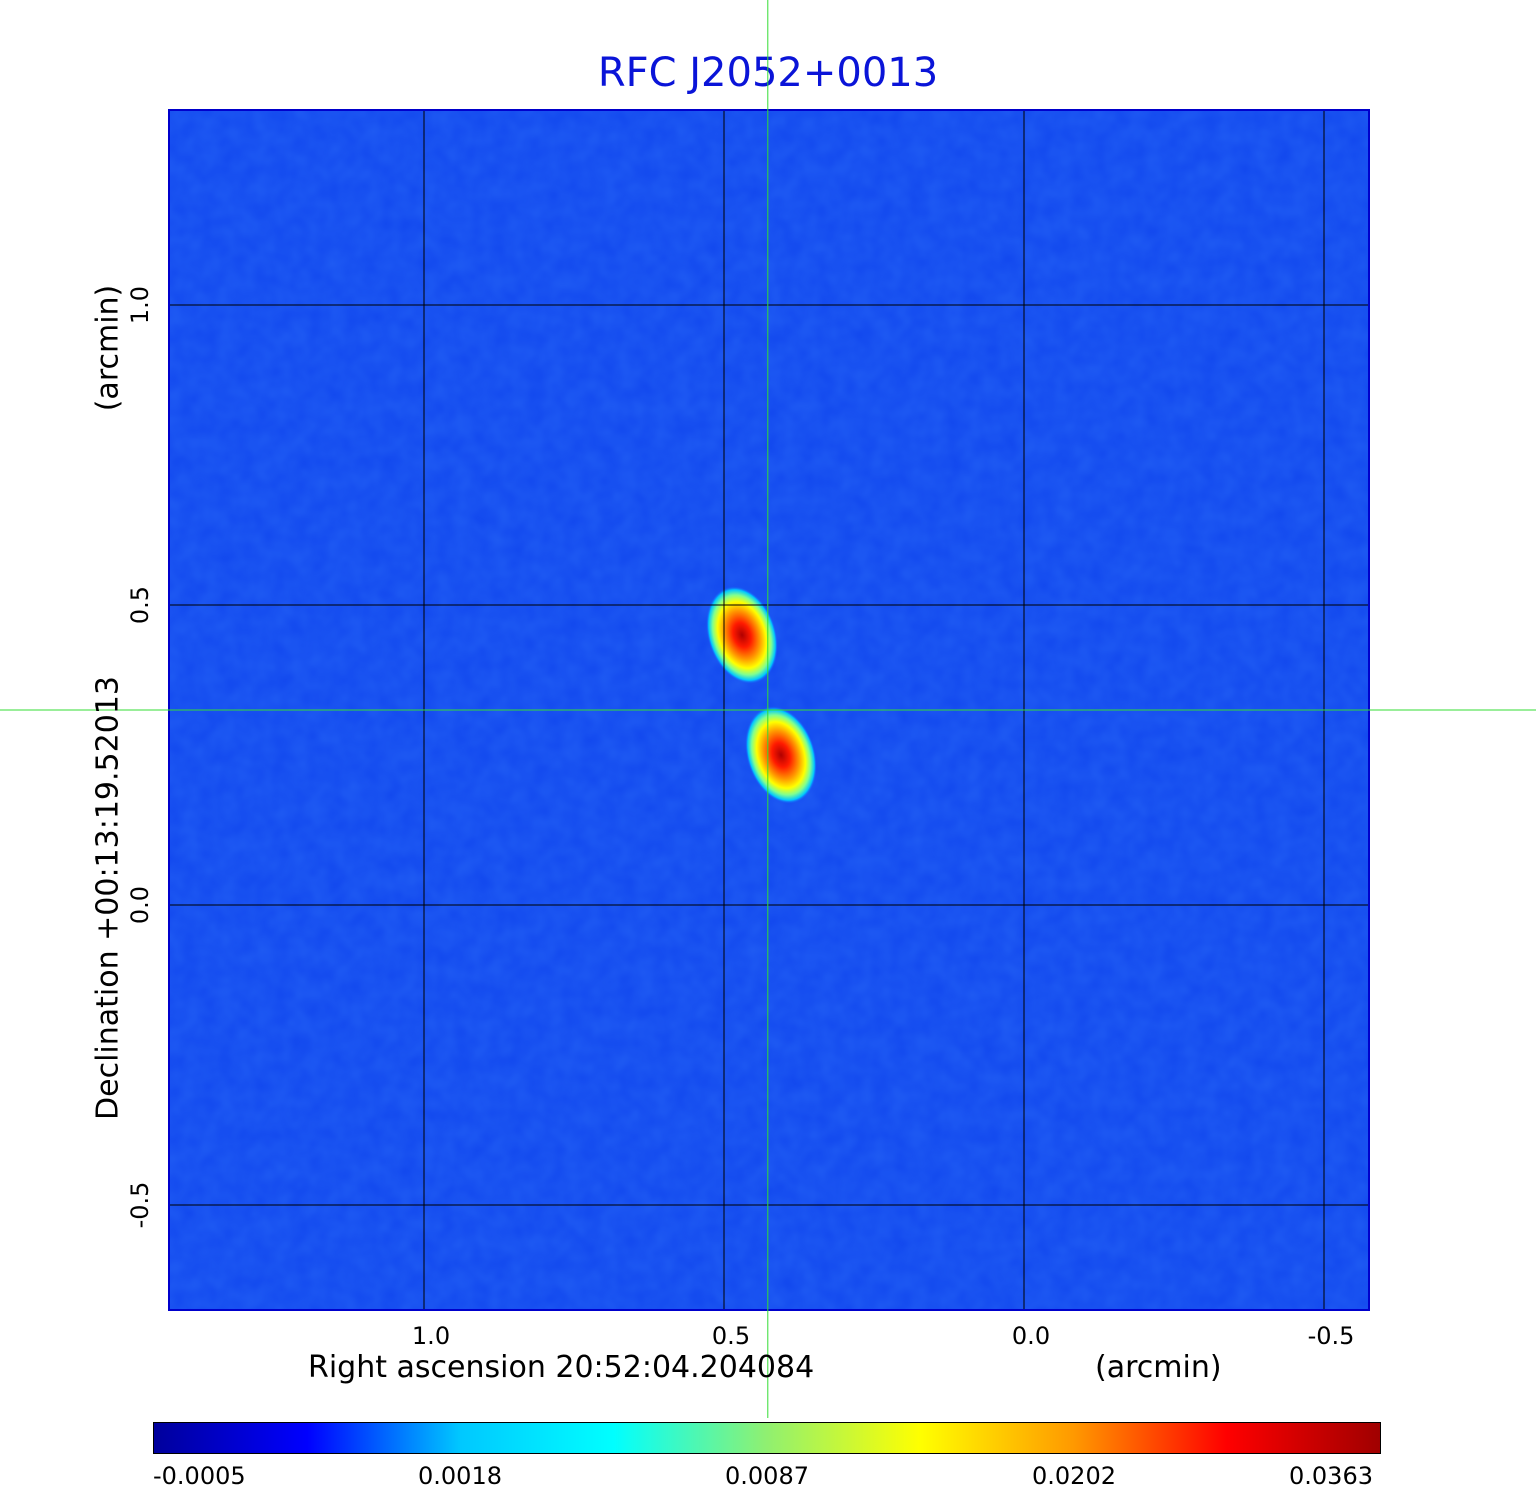 This screenshot has width=1536, height=1511. I want to click on x-axis-unit: (arcmin), so click(1158, 1367).